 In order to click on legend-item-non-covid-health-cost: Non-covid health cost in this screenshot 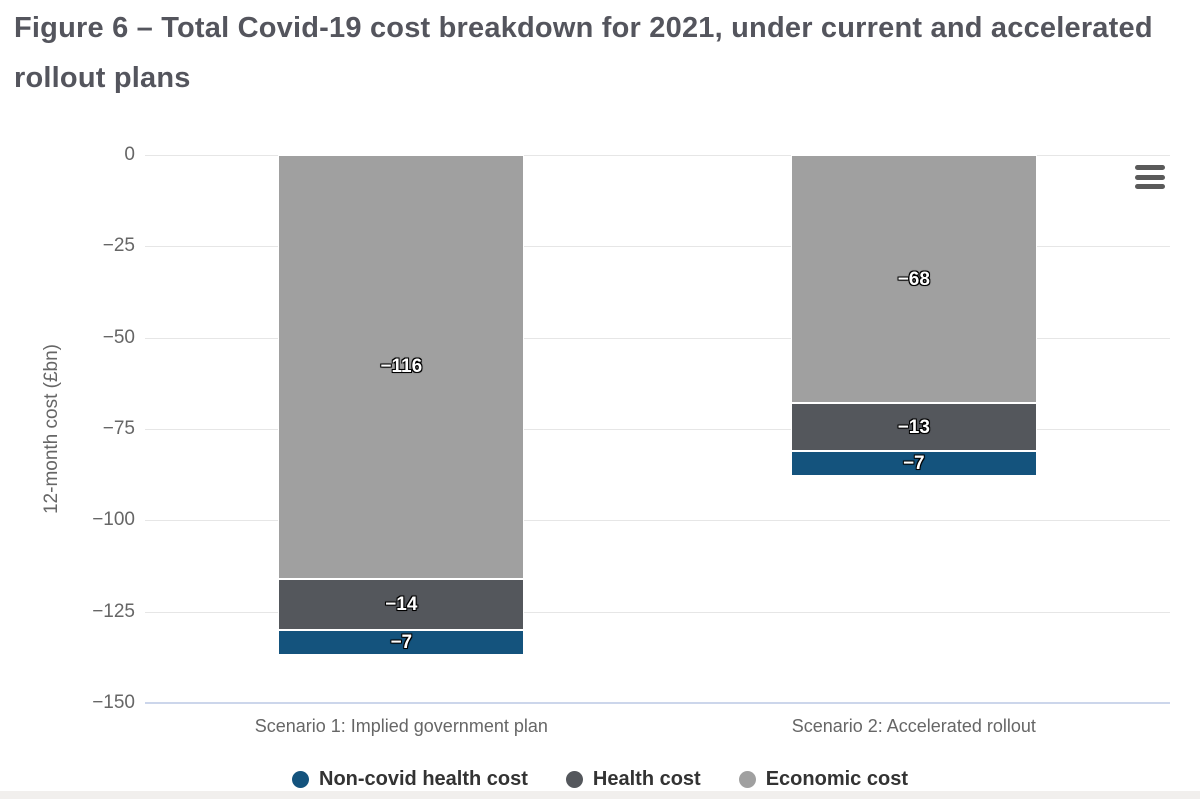, I will do `click(410, 779)`.